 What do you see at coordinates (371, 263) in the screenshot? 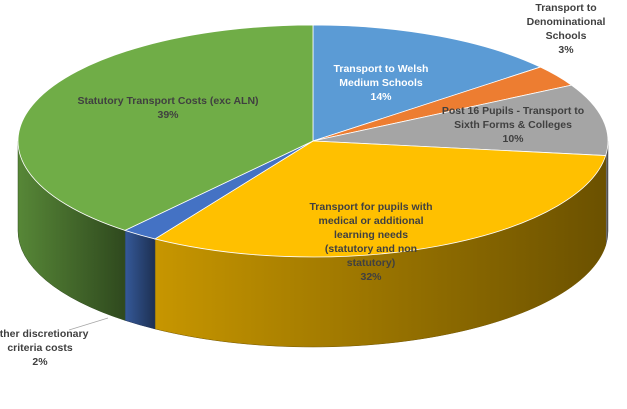
I see `slice-label-line: statutory)` at bounding box center [371, 263].